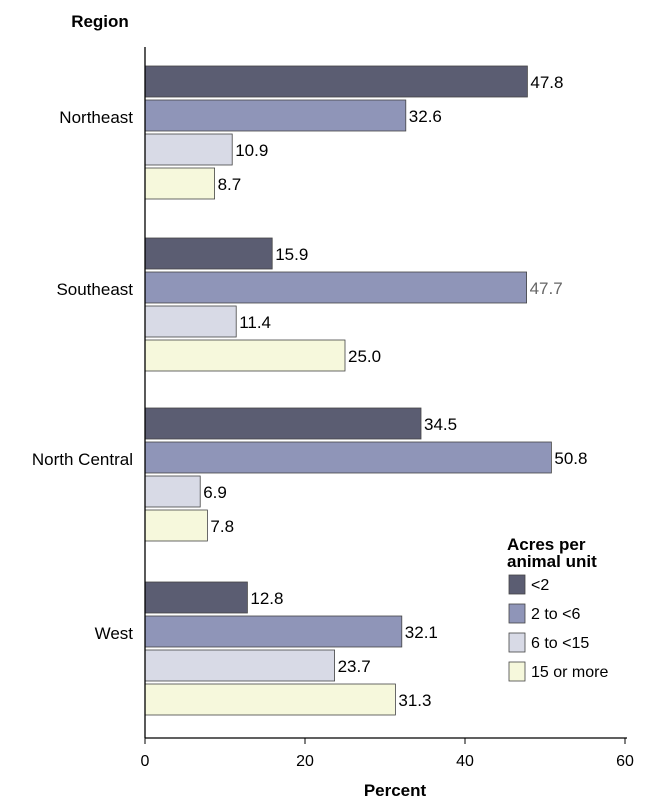 This screenshot has height=799, width=650. I want to click on data-label: 34.5, so click(440, 424).